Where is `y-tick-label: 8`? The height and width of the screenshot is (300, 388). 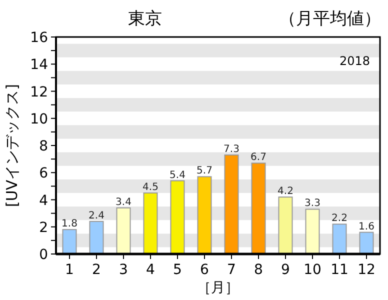
y-tick-label: 8 is located at coordinates (43, 146).